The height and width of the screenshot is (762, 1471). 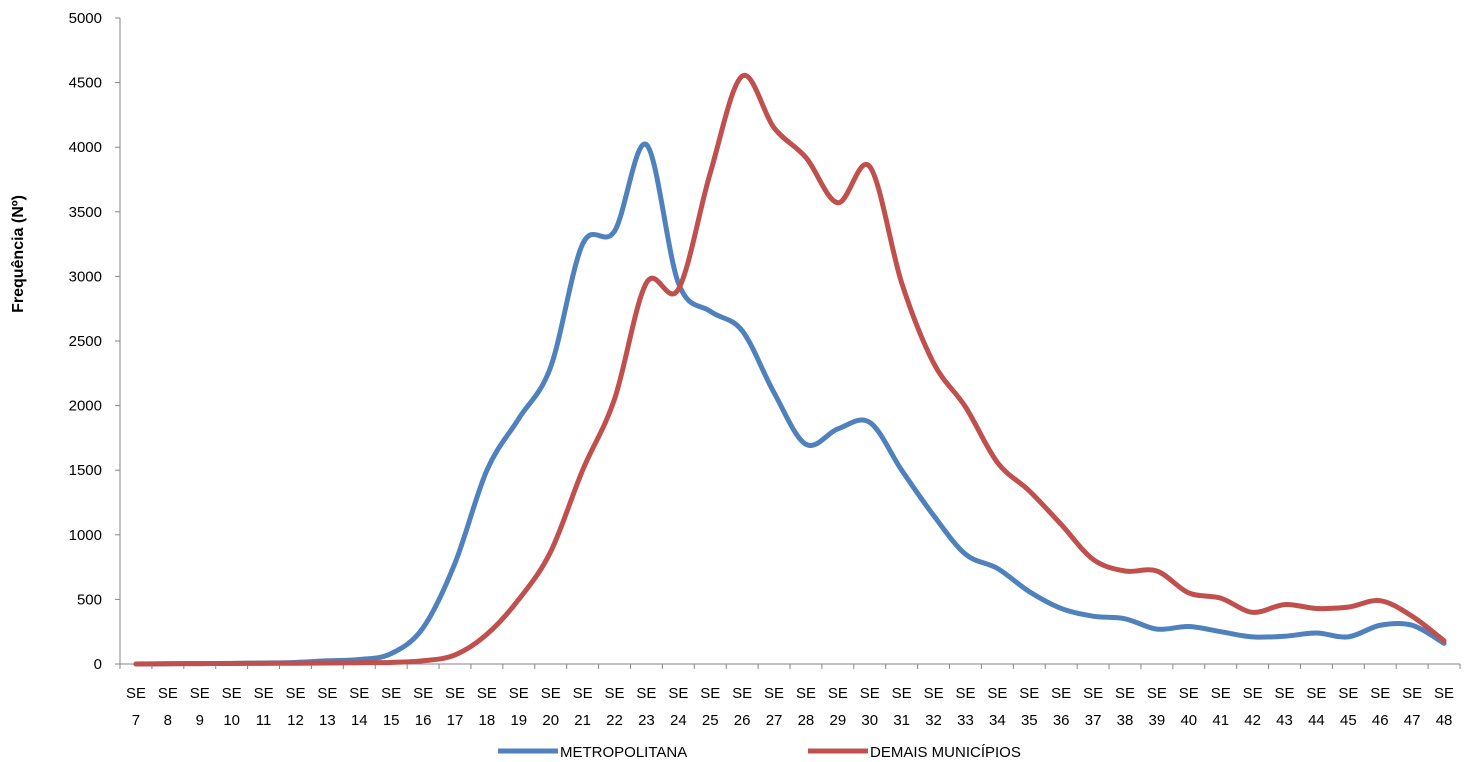 I want to click on y-tick-label: 1000, so click(x=85, y=535).